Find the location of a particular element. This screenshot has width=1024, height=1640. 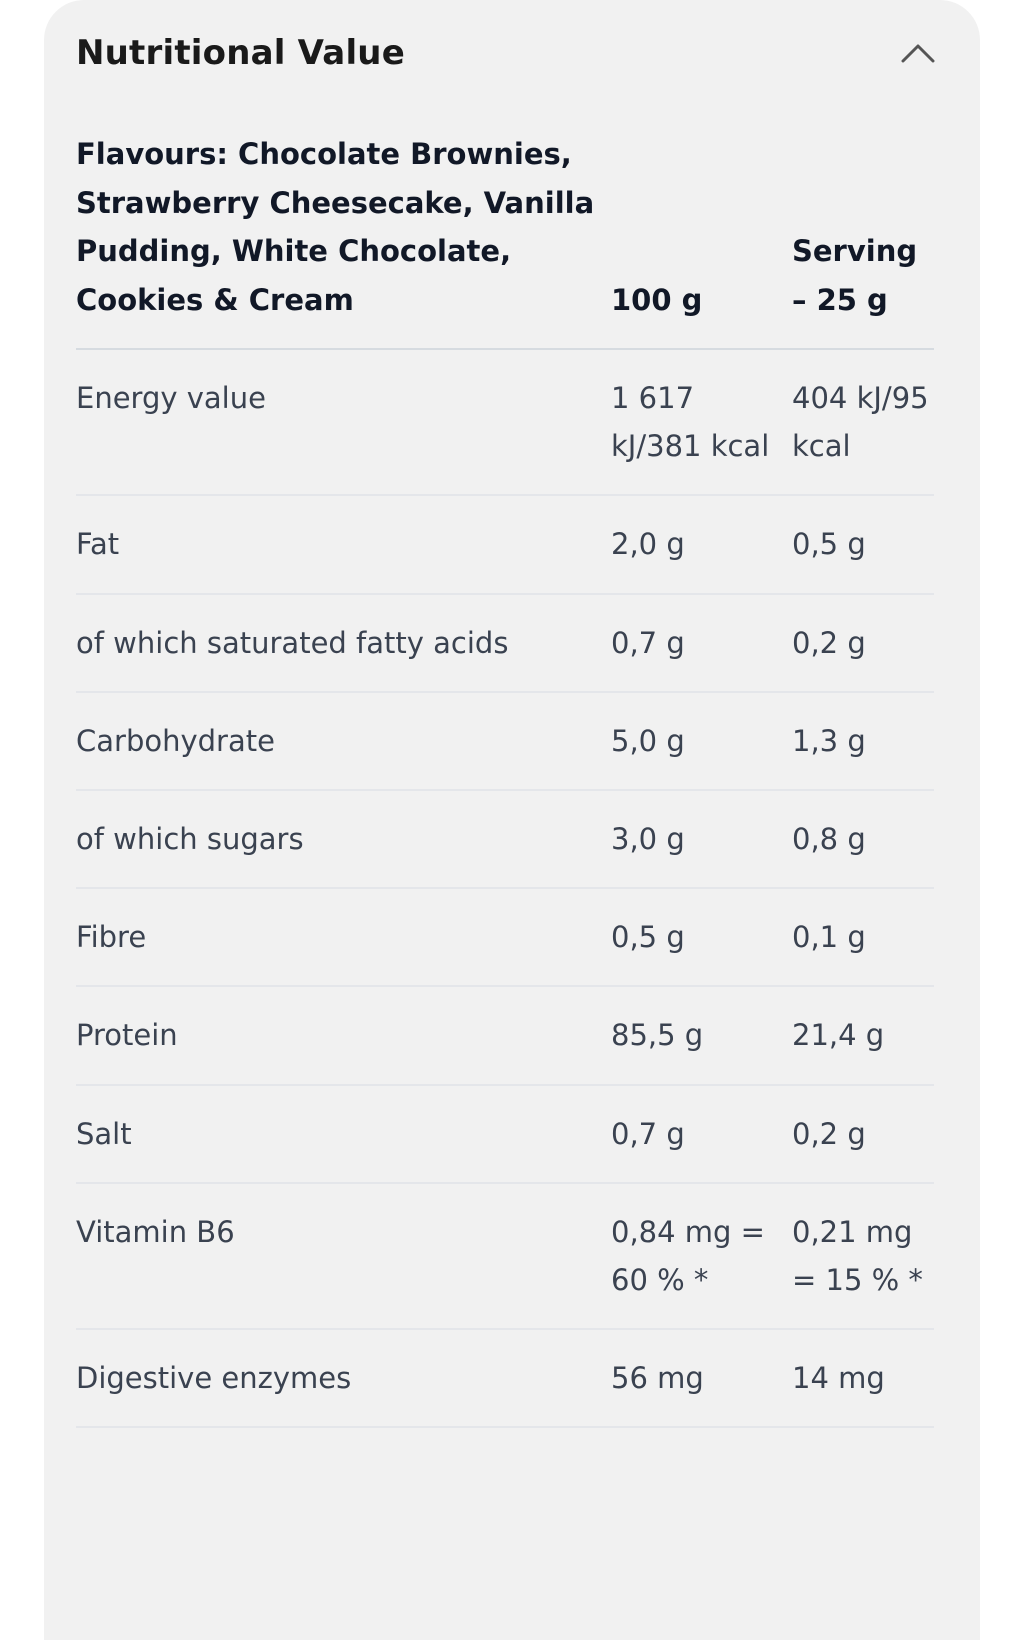

nutrient-name: Fat is located at coordinates (98, 544).